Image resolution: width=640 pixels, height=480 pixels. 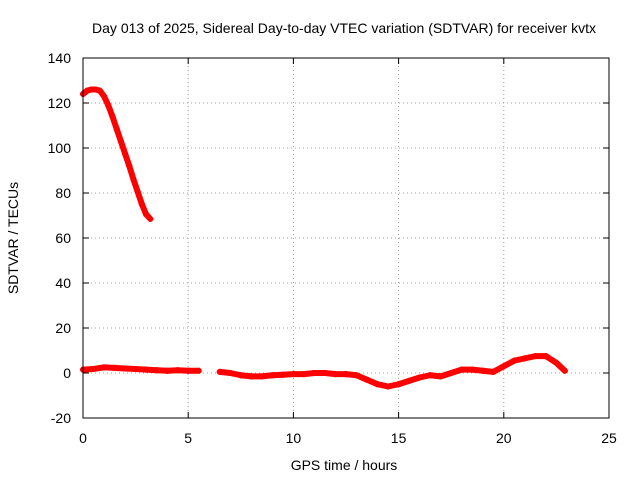 What do you see at coordinates (60, 103) in the screenshot?
I see `y-tick-label: 120` at bounding box center [60, 103].